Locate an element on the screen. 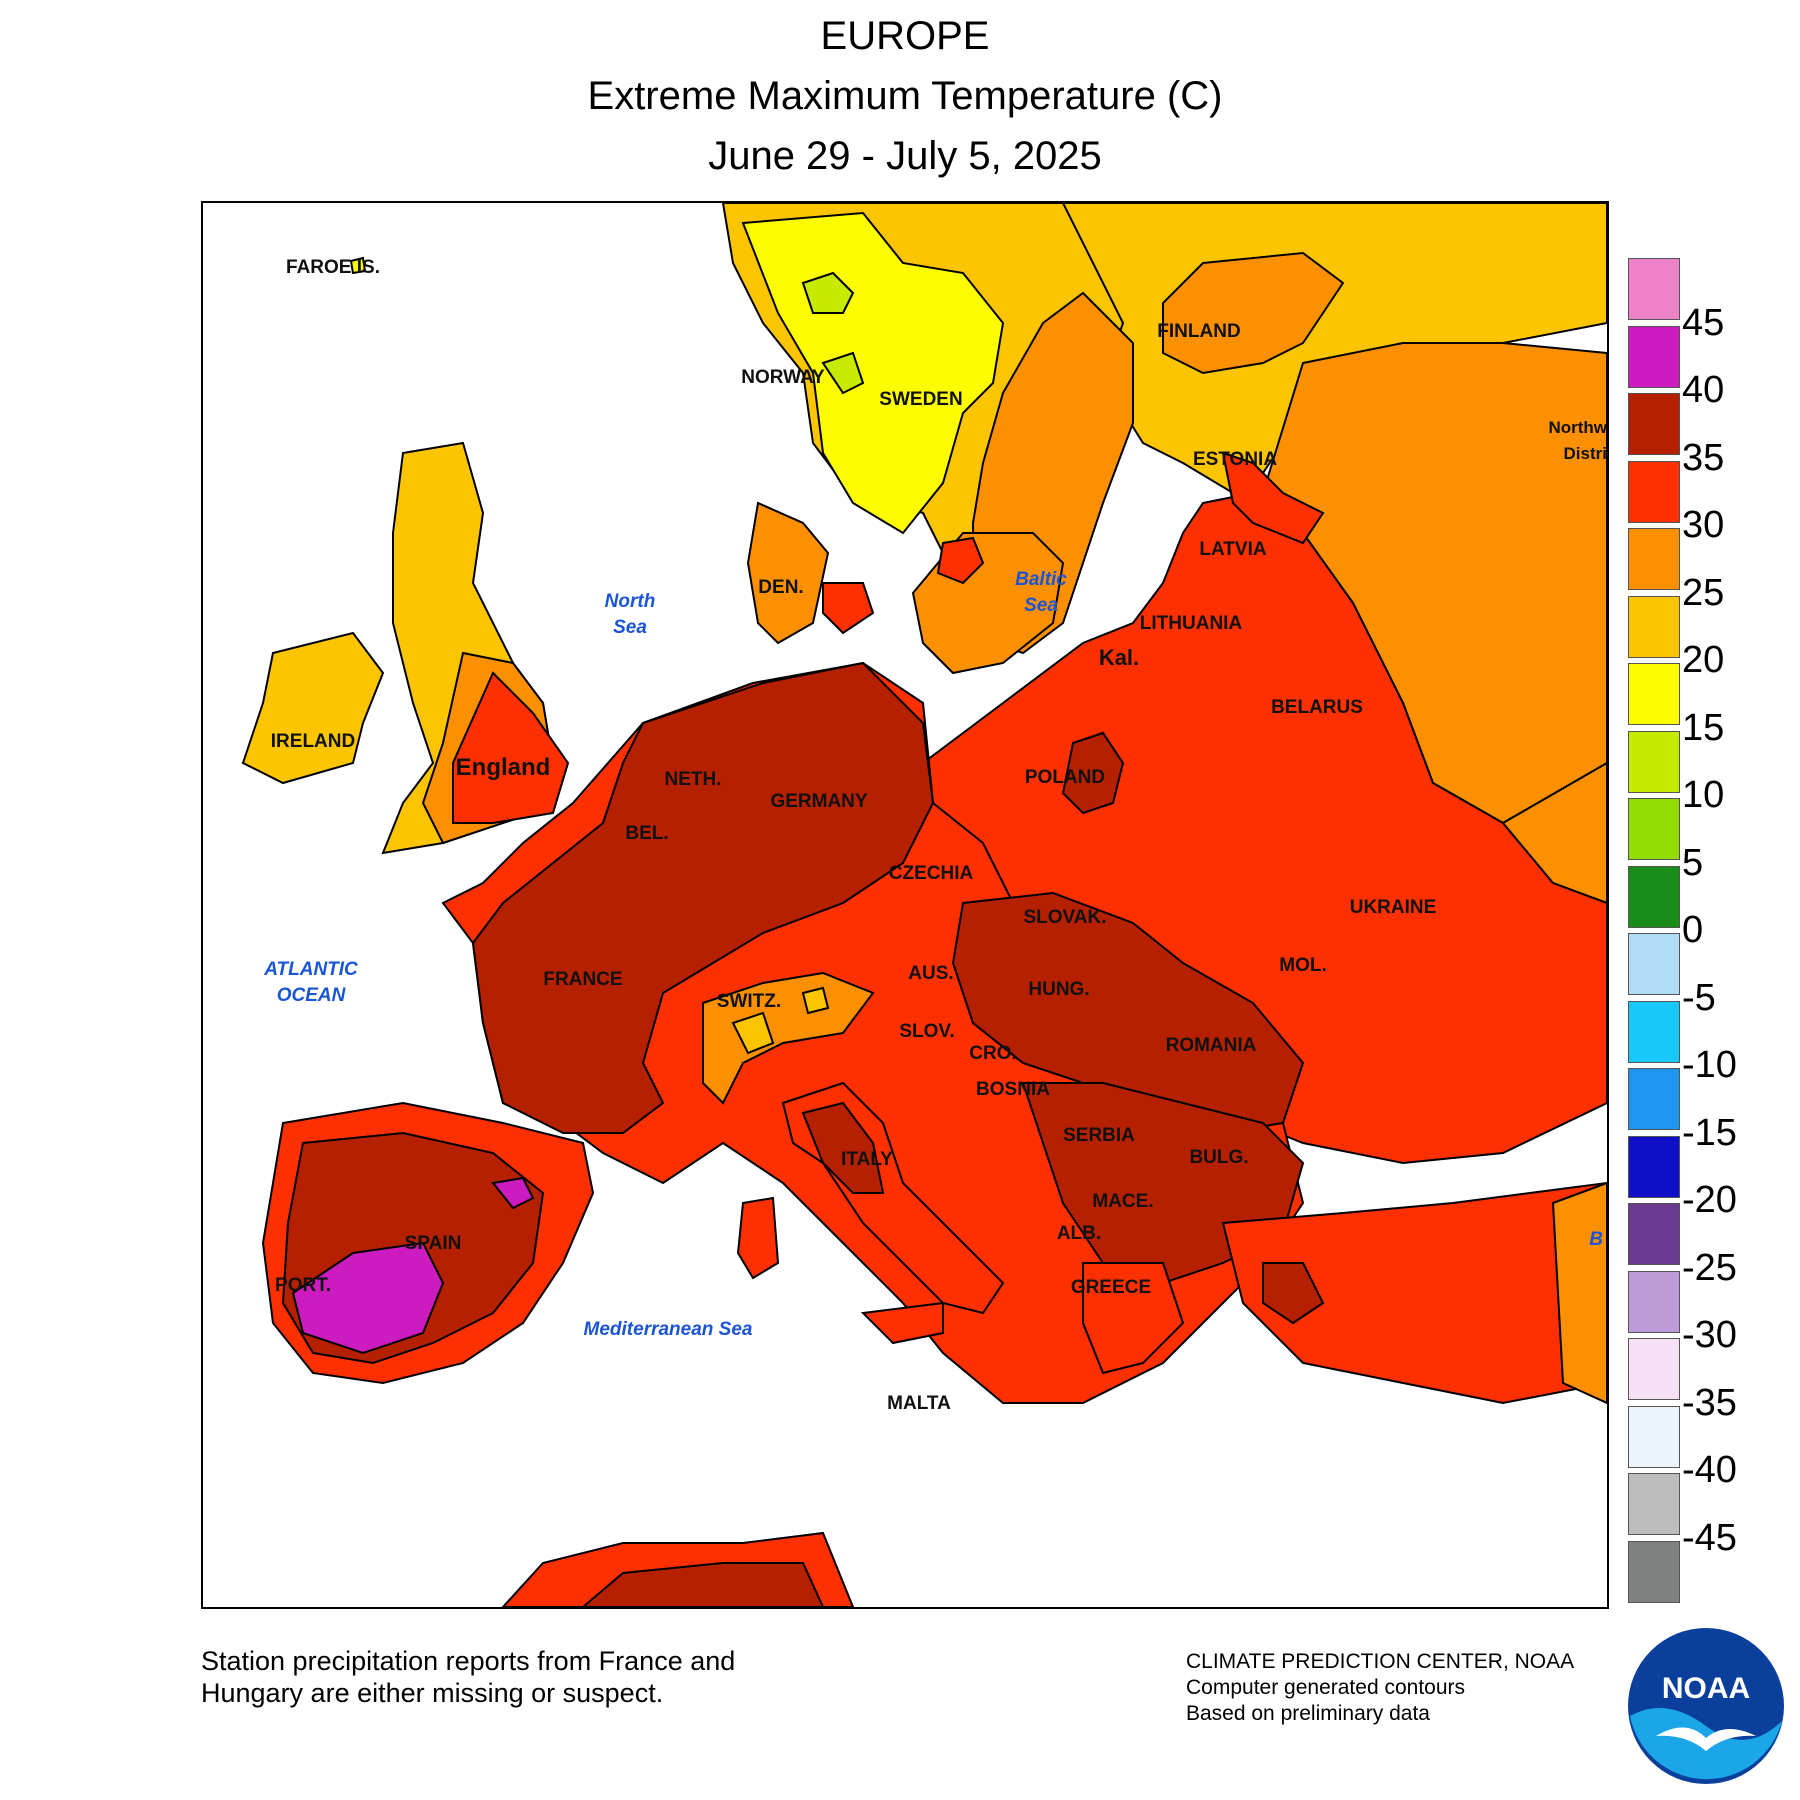 The image size is (1800, 1800). legend-label: -25 is located at coordinates (1709, 1267).